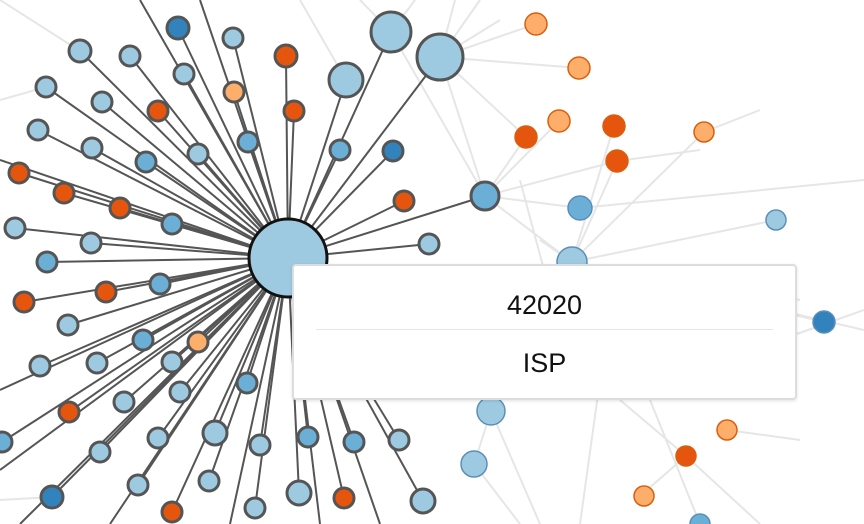 This screenshot has height=524, width=864. Describe the element at coordinates (544, 363) in the screenshot. I see `tooltip-node-type: ISP` at that location.